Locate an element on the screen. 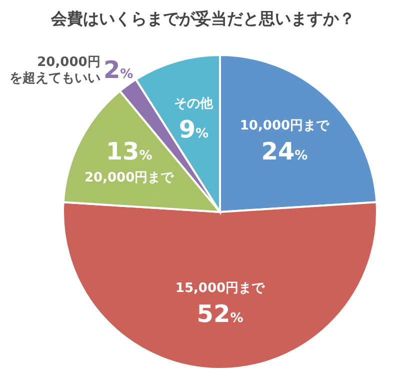  slice-label: 10,000円まで is located at coordinates (285, 126).